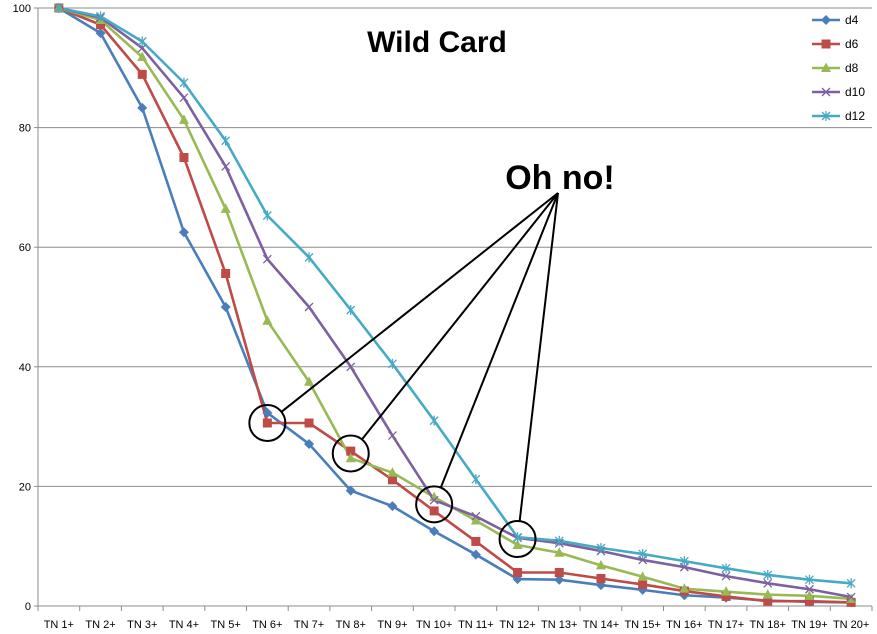  Describe the element at coordinates (25, 129) in the screenshot. I see `y-tick-label: 80` at that location.